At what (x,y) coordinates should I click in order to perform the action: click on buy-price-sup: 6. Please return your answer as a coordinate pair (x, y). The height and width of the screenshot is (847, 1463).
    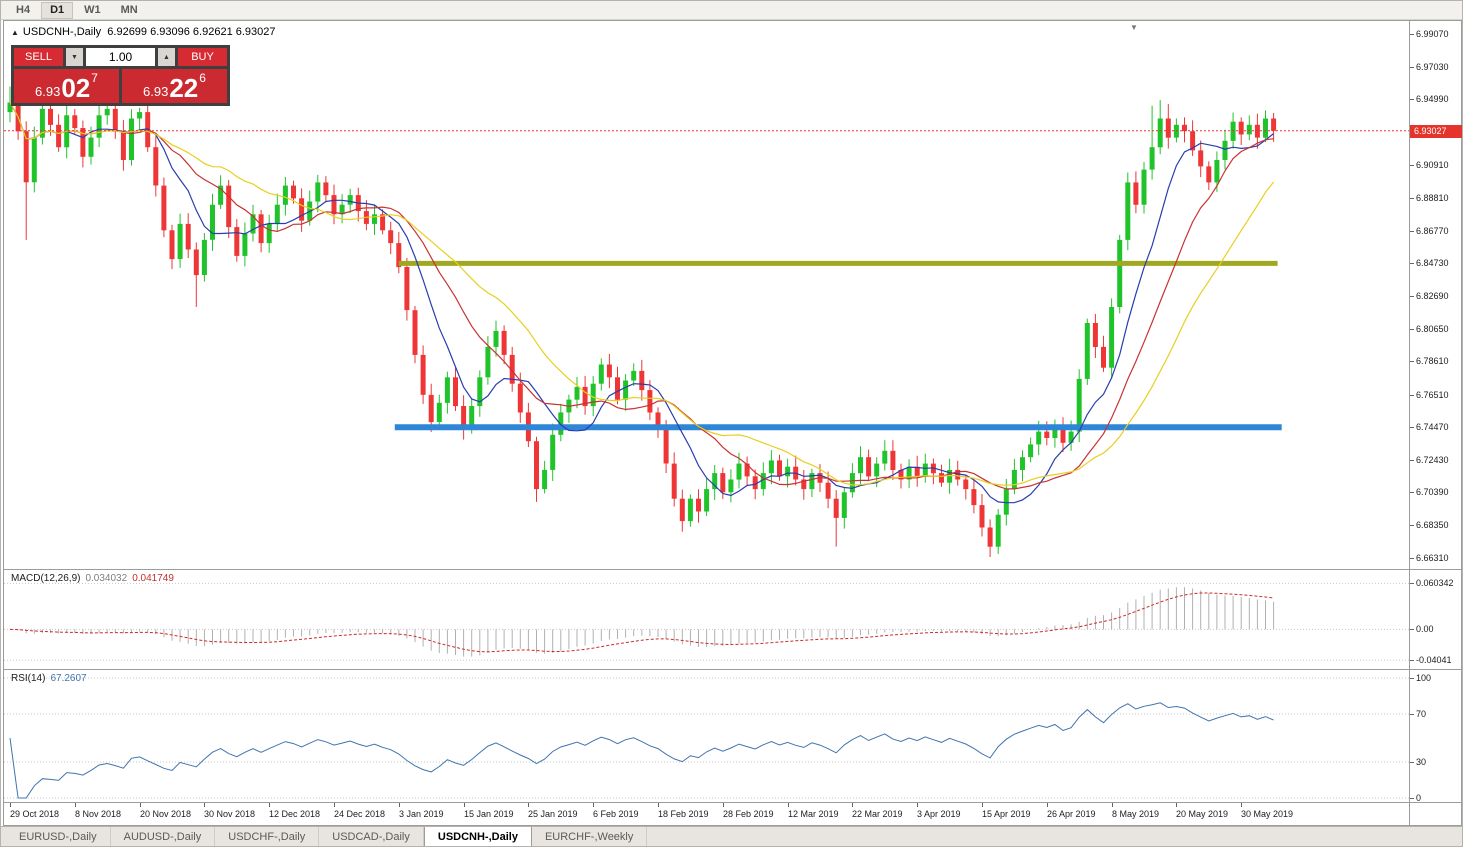
    Looking at the image, I should click on (202, 78).